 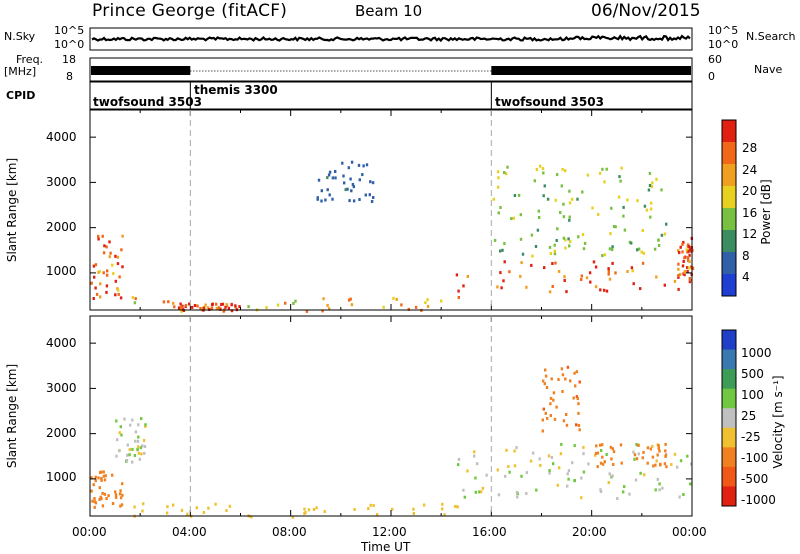 What do you see at coordinates (752, 374) in the screenshot?
I see `velocity-cbar-tick-500: 500` at bounding box center [752, 374].